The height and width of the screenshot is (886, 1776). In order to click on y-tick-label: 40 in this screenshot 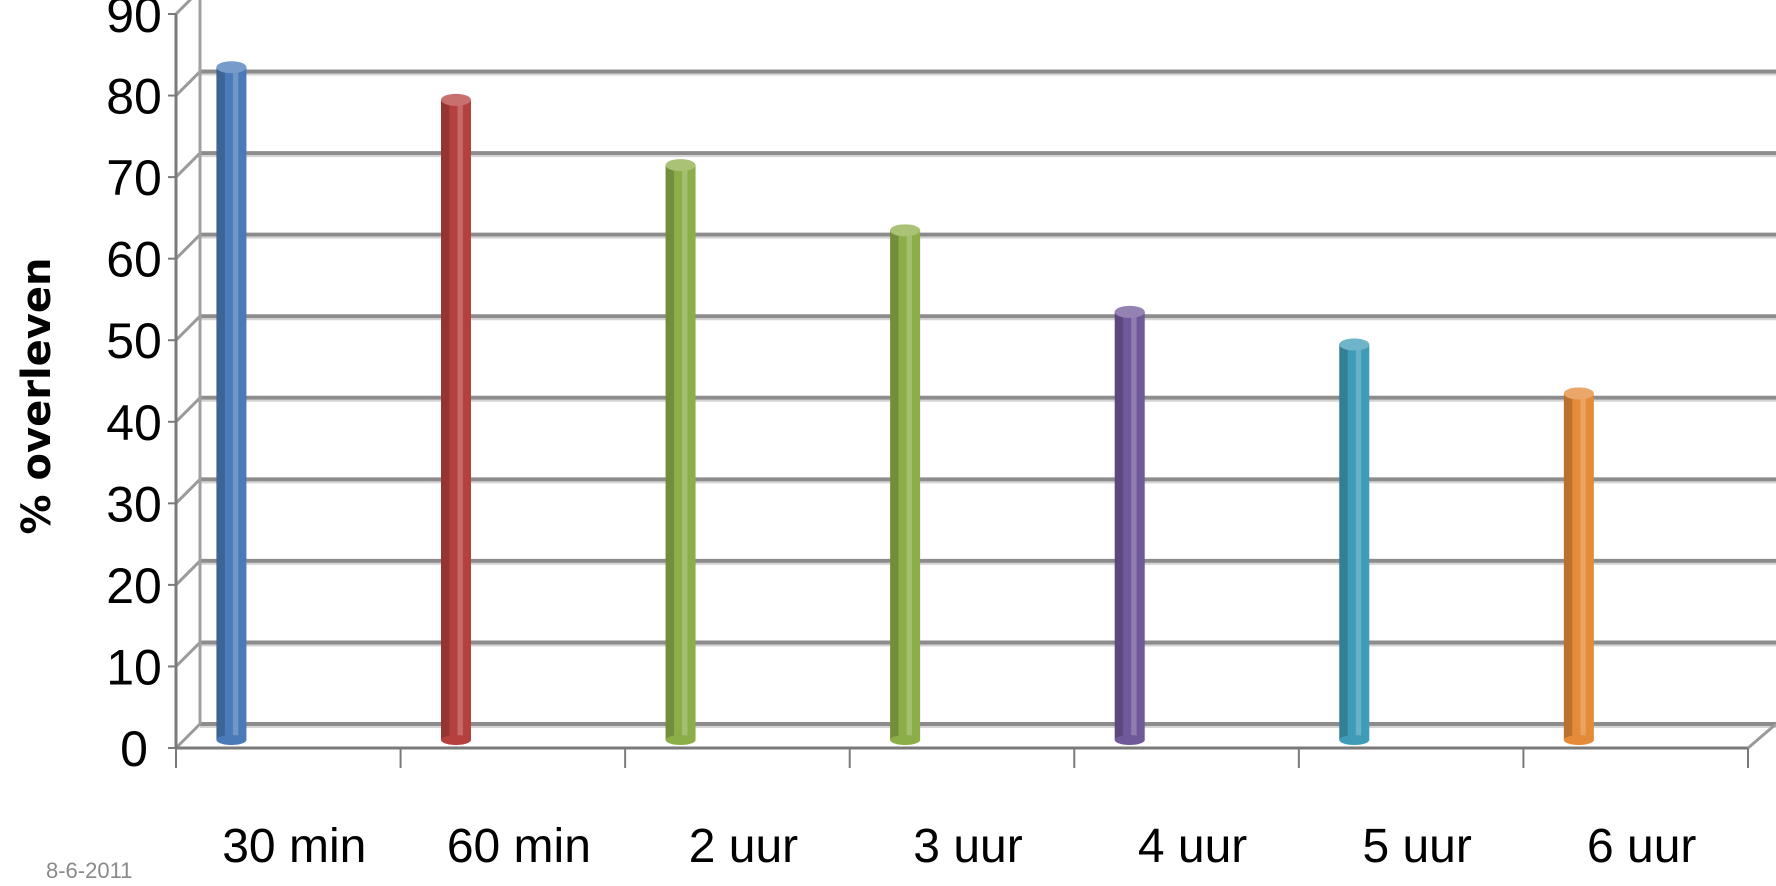, I will do `click(134, 423)`.